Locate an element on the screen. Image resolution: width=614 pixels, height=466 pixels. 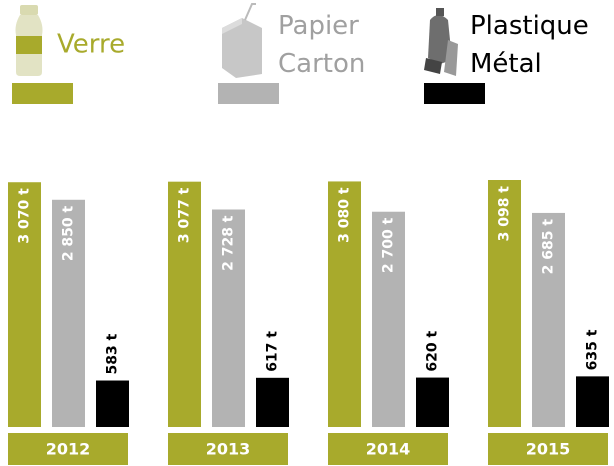
value-label: 3 077 t is located at coordinates (185, 215).